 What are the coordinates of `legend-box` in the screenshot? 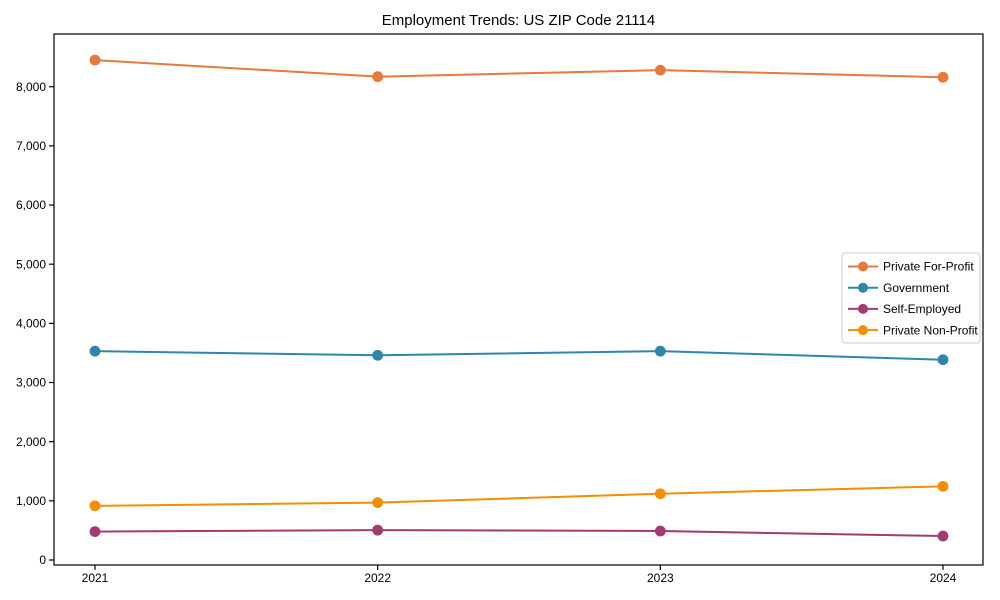 It's located at (911, 298).